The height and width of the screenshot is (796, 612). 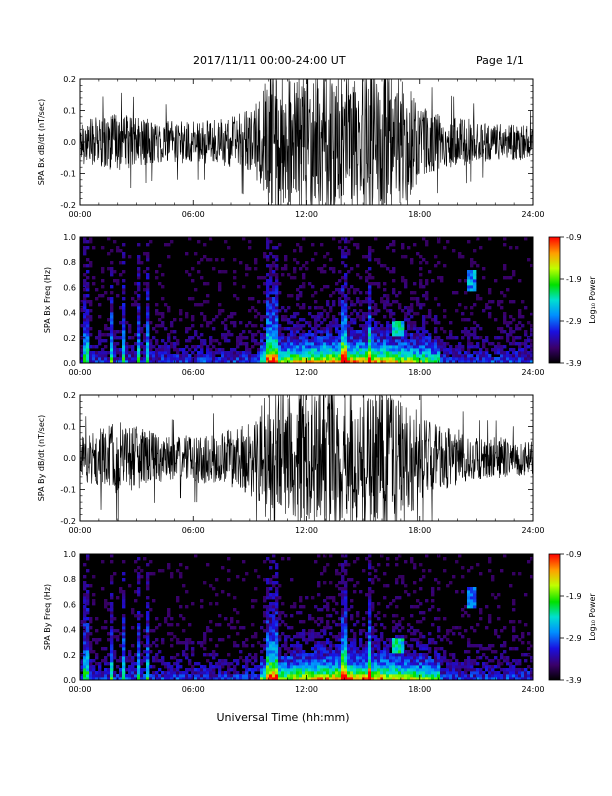 What do you see at coordinates (69, 363) in the screenshot?
I see `y-tick-label: 0.0` at bounding box center [69, 363].